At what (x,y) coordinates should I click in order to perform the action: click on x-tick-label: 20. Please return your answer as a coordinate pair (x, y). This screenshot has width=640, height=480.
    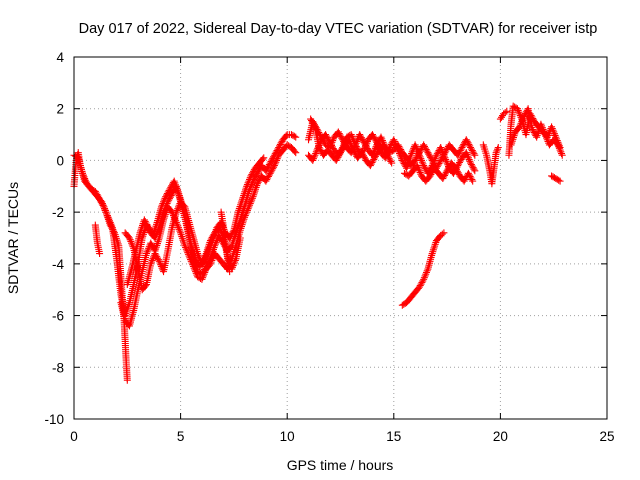
    Looking at the image, I should click on (500, 436).